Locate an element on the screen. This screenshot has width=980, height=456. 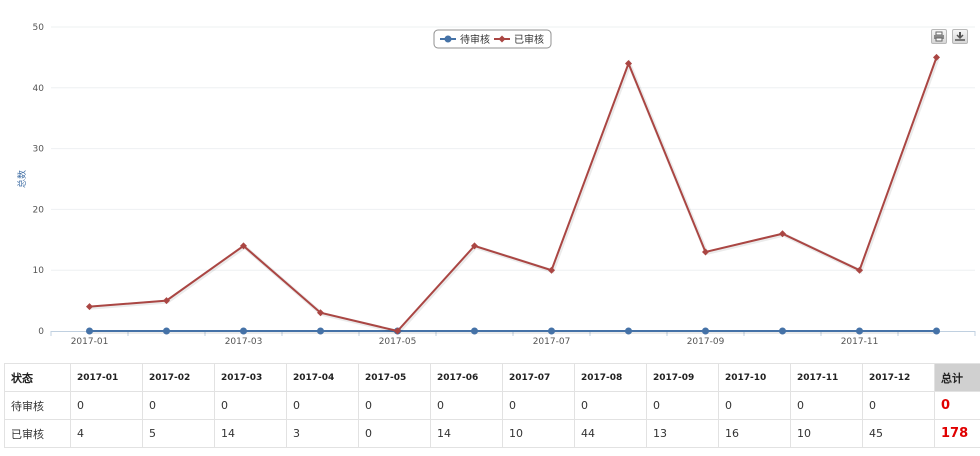
y-tick-label: 0 is located at coordinates (41, 332).